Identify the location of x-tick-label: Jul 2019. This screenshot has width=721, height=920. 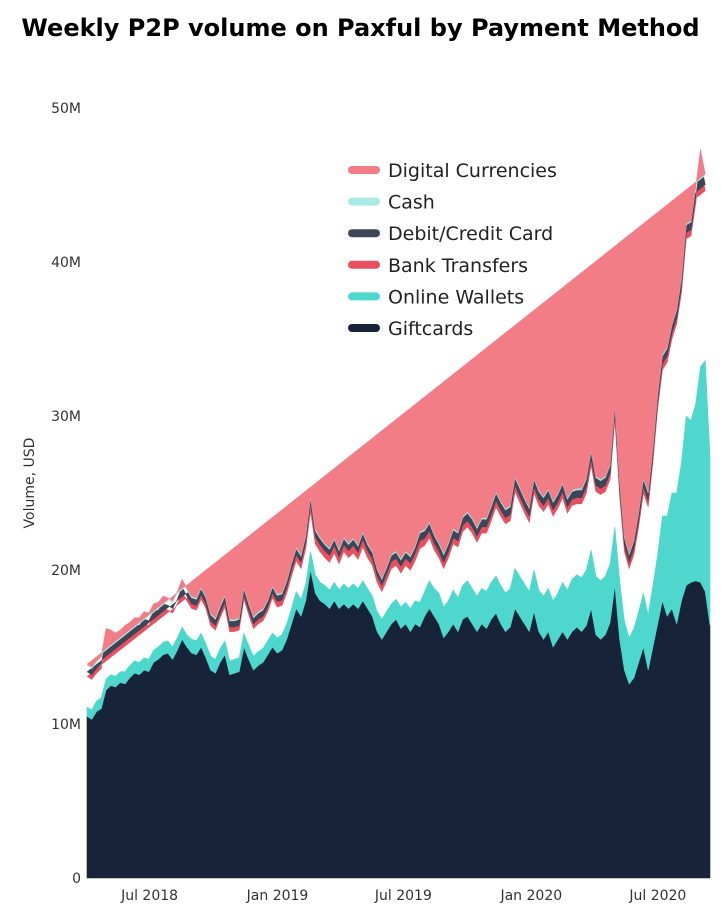
(403, 896).